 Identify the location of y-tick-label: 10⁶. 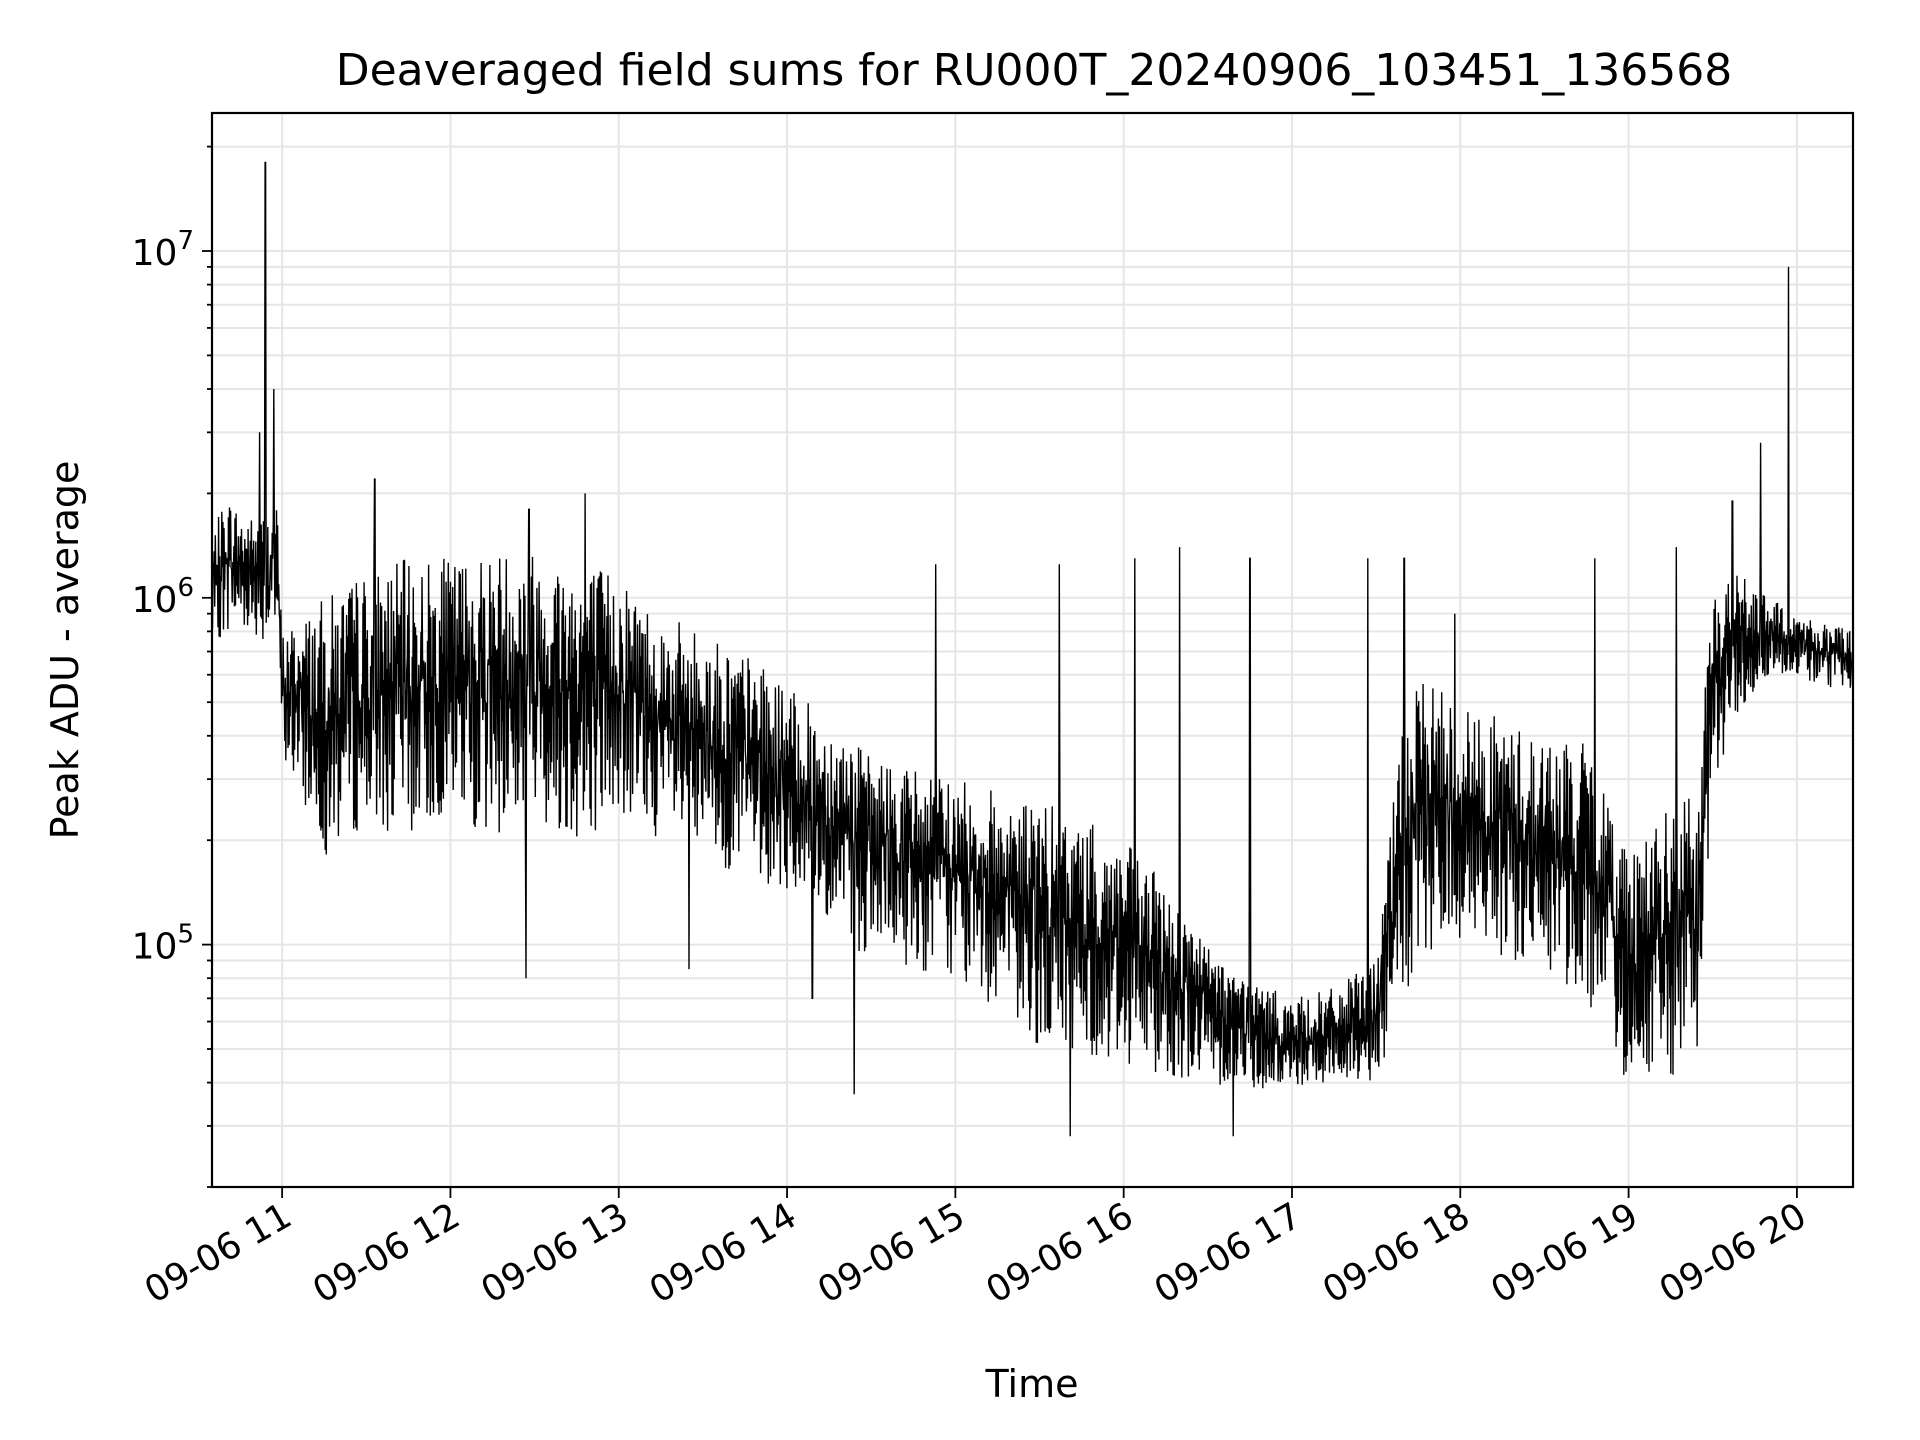
(163, 597).